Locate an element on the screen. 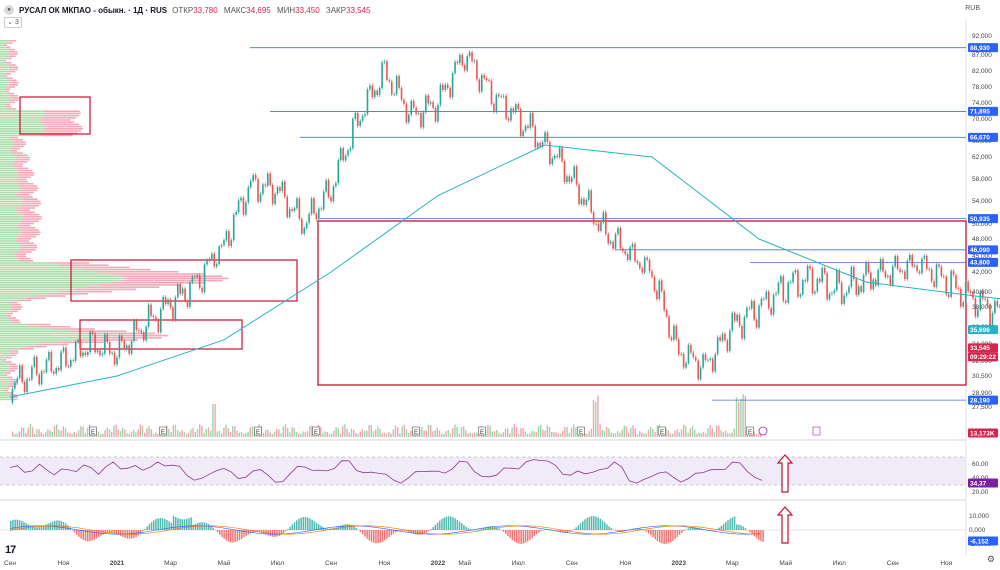 This screenshot has width=1000, height=570. currency-label: RUB is located at coordinates (972, 8).